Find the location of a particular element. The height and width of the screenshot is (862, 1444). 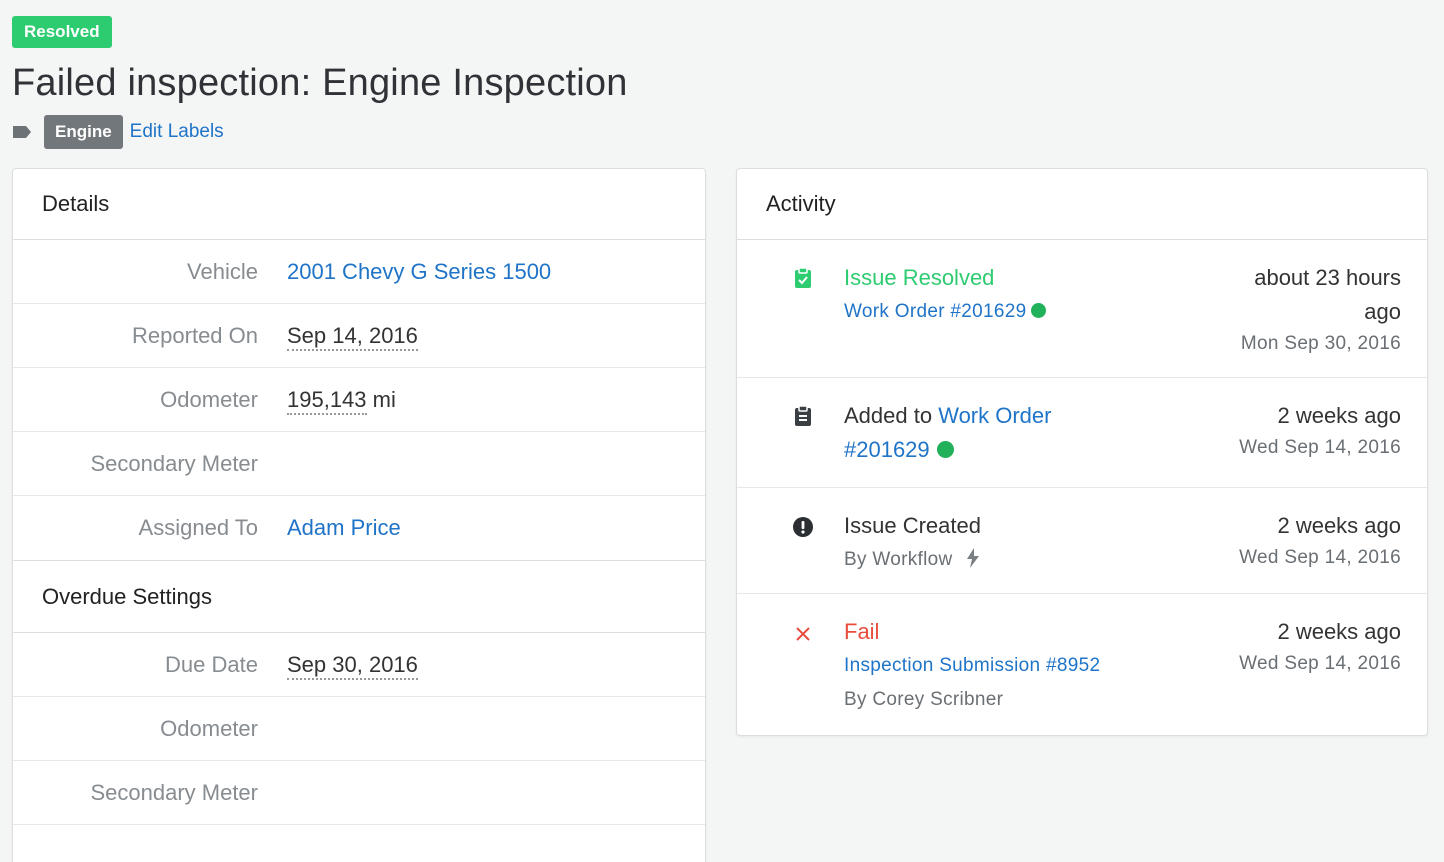

details-header: Details is located at coordinates (359, 204).